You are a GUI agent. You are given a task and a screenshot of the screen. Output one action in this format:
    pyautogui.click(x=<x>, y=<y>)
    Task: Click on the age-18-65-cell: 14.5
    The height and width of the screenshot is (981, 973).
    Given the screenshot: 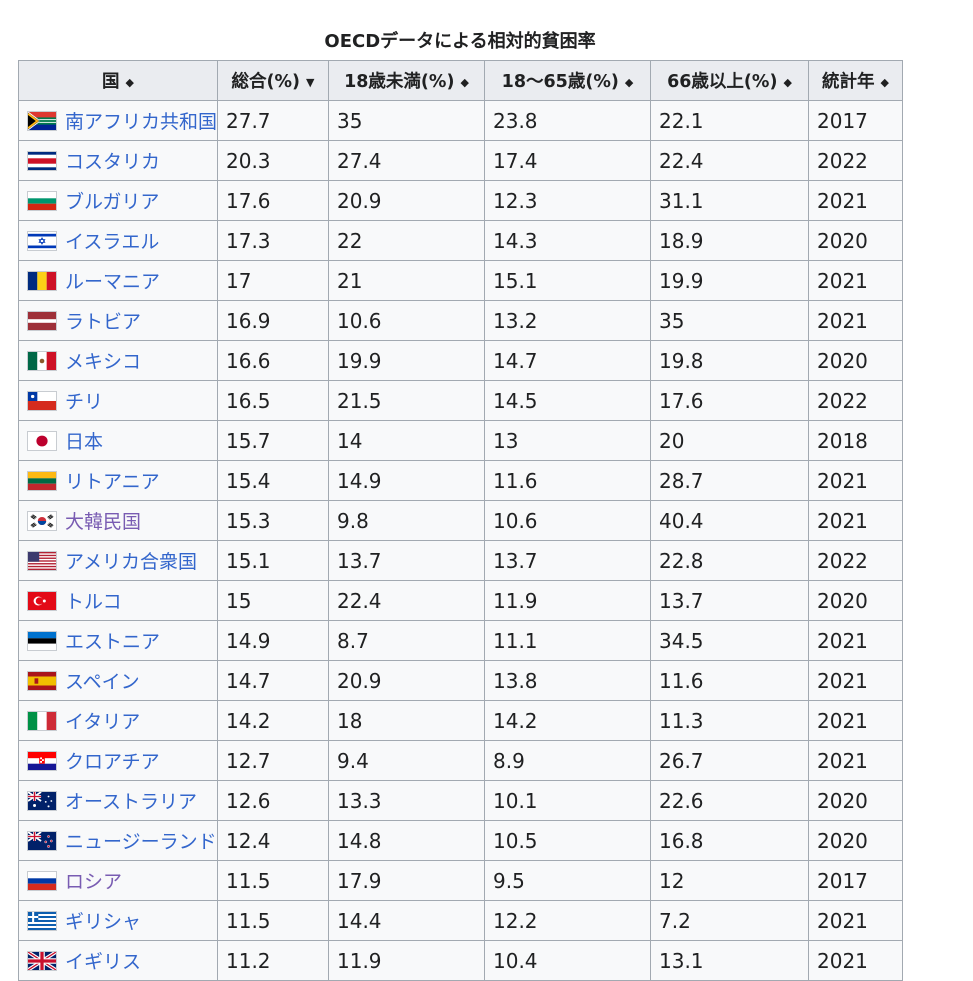 What is the action you would take?
    pyautogui.click(x=567, y=400)
    